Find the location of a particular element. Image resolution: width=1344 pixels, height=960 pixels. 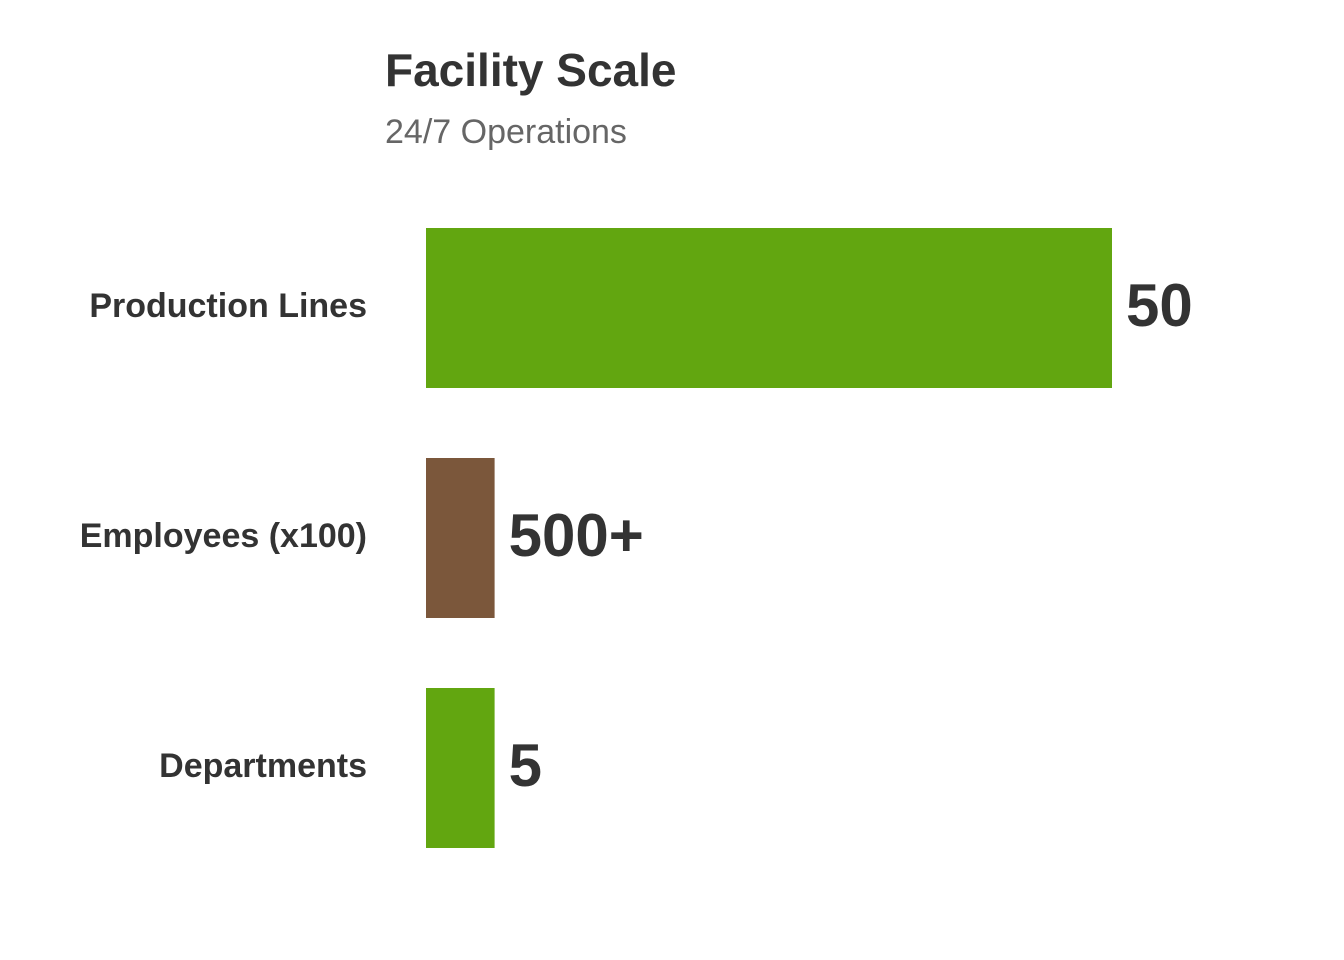

chart-title: Facility Scale is located at coordinates (531, 70).